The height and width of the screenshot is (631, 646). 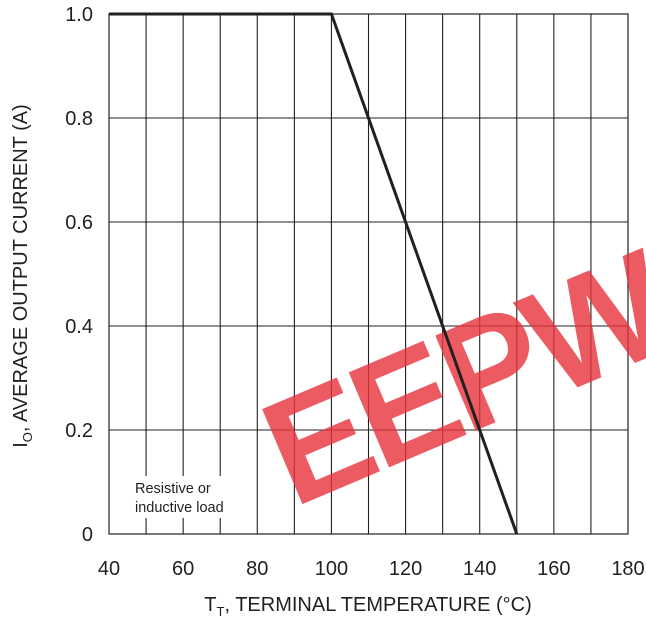 What do you see at coordinates (79, 327) in the screenshot?
I see `y-tick-label: 0.4` at bounding box center [79, 327].